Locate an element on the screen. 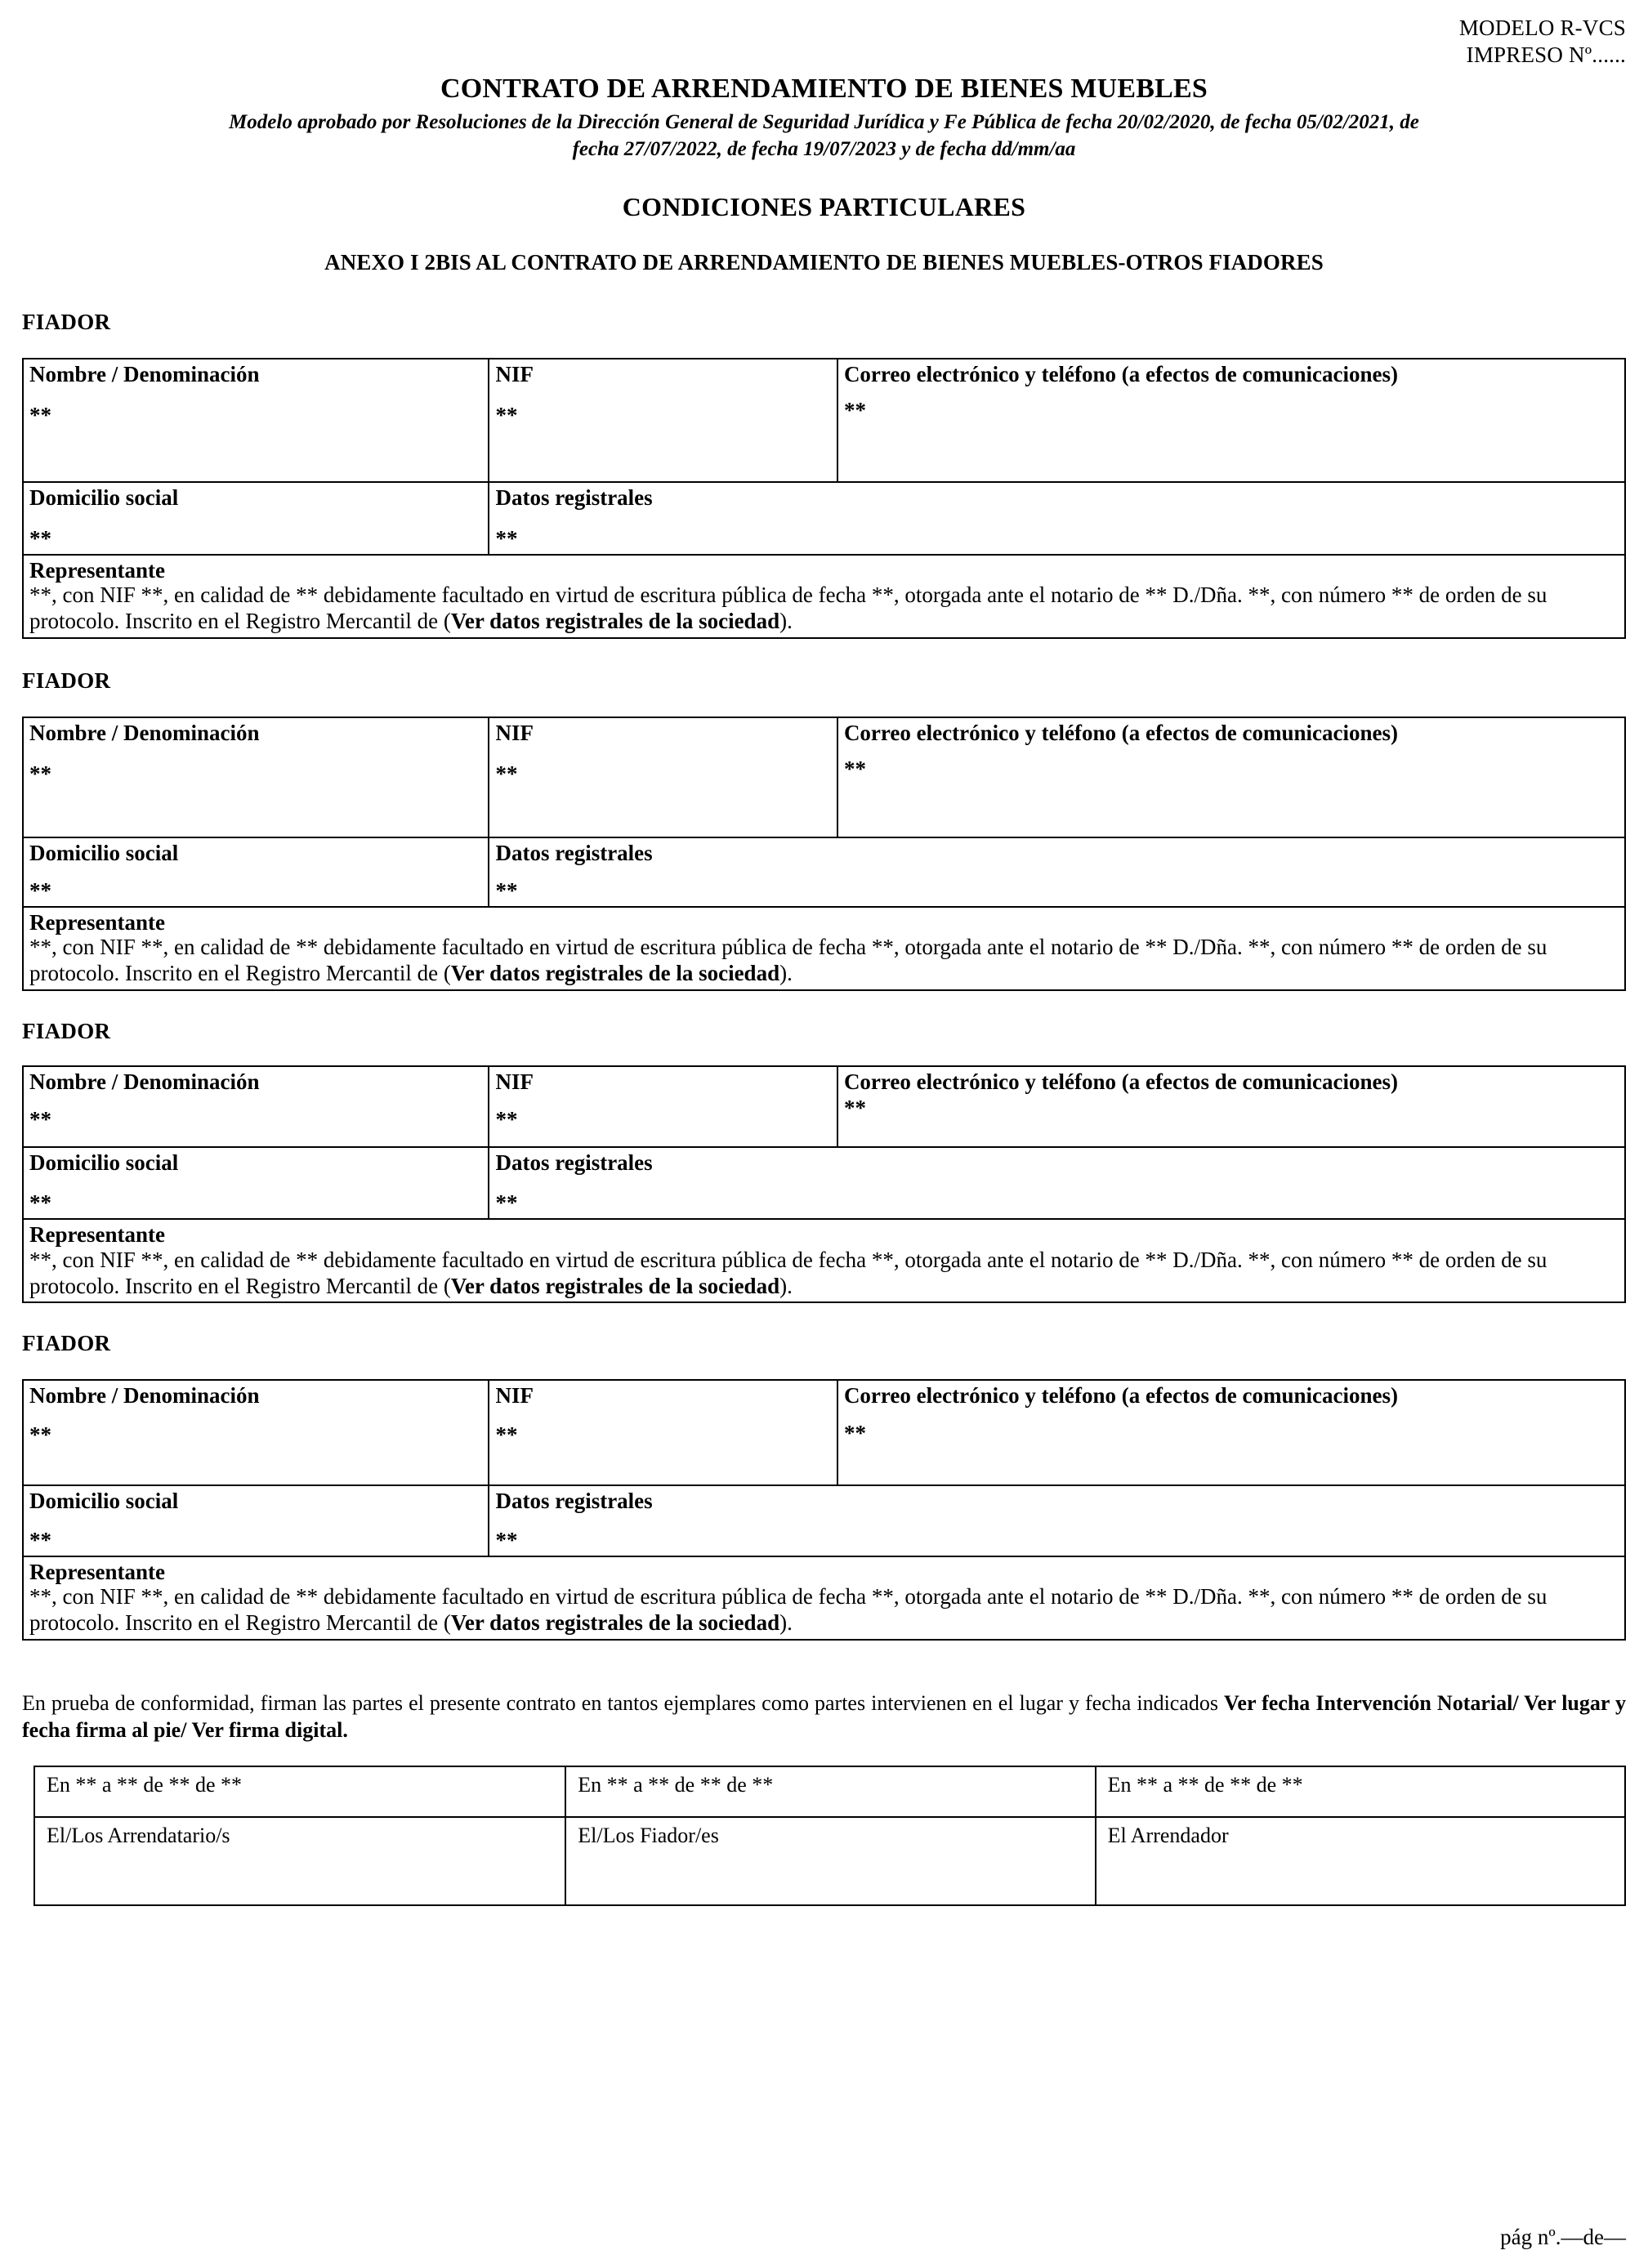 The height and width of the screenshot is (2268, 1648). section-title: CONDICIONES PARTICULARES is located at coordinates (824, 207).